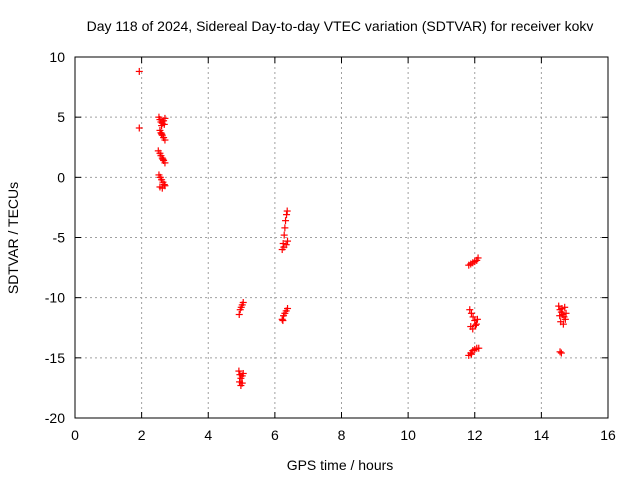 Image resolution: width=640 pixels, height=480 pixels. What do you see at coordinates (59, 238) in the screenshot?
I see `y-tick-label: -5` at bounding box center [59, 238].